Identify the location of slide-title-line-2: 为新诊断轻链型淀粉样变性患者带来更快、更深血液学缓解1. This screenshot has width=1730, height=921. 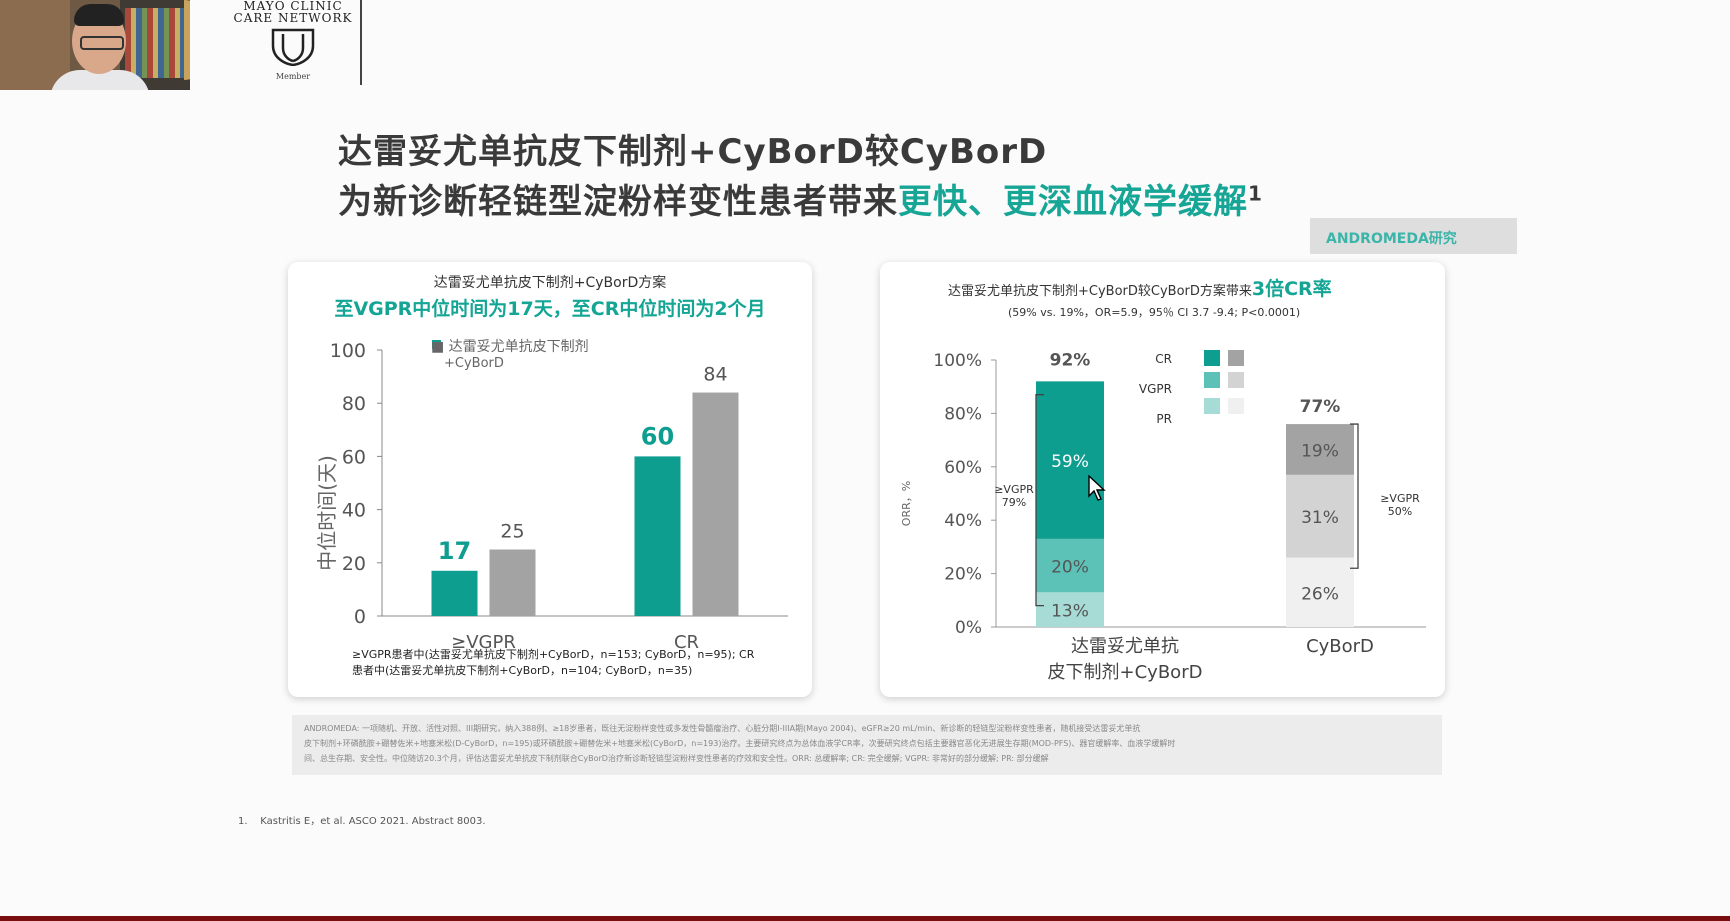
(800, 198).